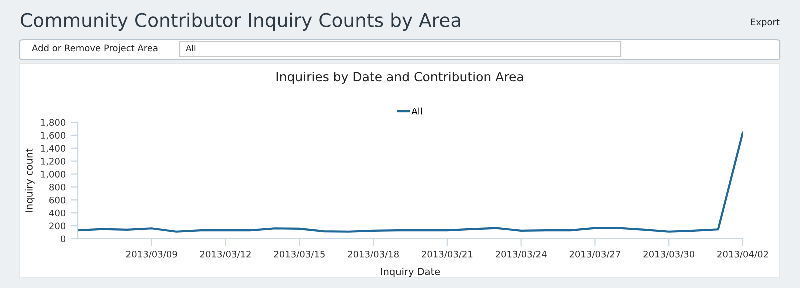 Image resolution: width=800 pixels, height=288 pixels. What do you see at coordinates (58, 226) in the screenshot?
I see `y-tick-label: 200` at bounding box center [58, 226].